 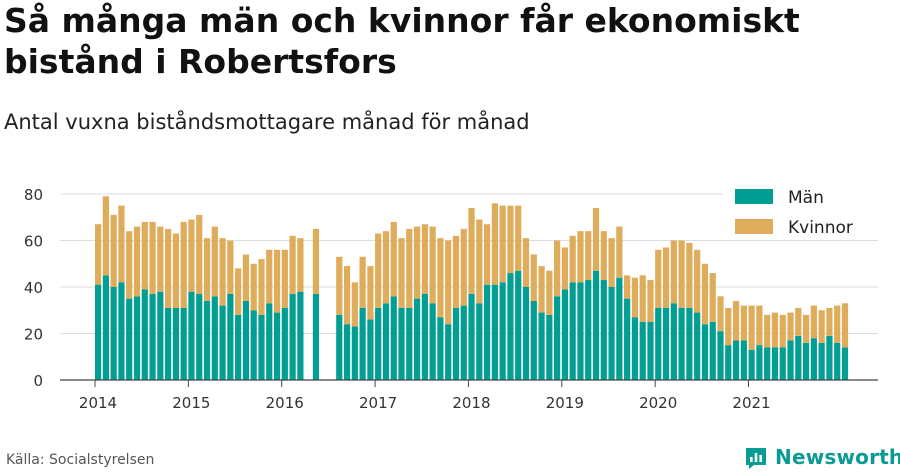 What do you see at coordinates (98, 403) in the screenshot?
I see `x-tick-label: 2014` at bounding box center [98, 403].